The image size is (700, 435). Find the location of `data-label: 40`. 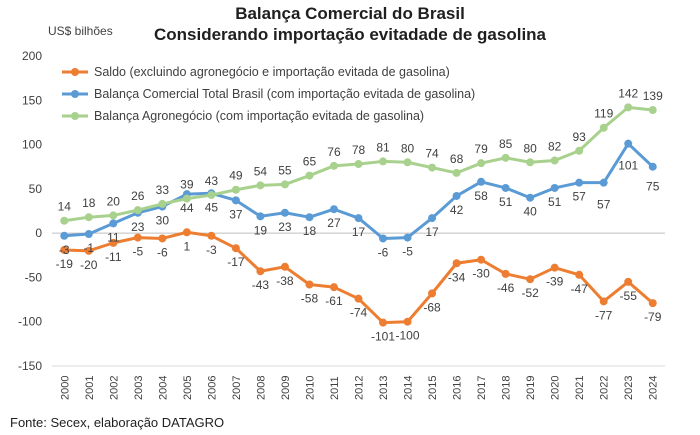

data-label: 40 is located at coordinates (530, 212).